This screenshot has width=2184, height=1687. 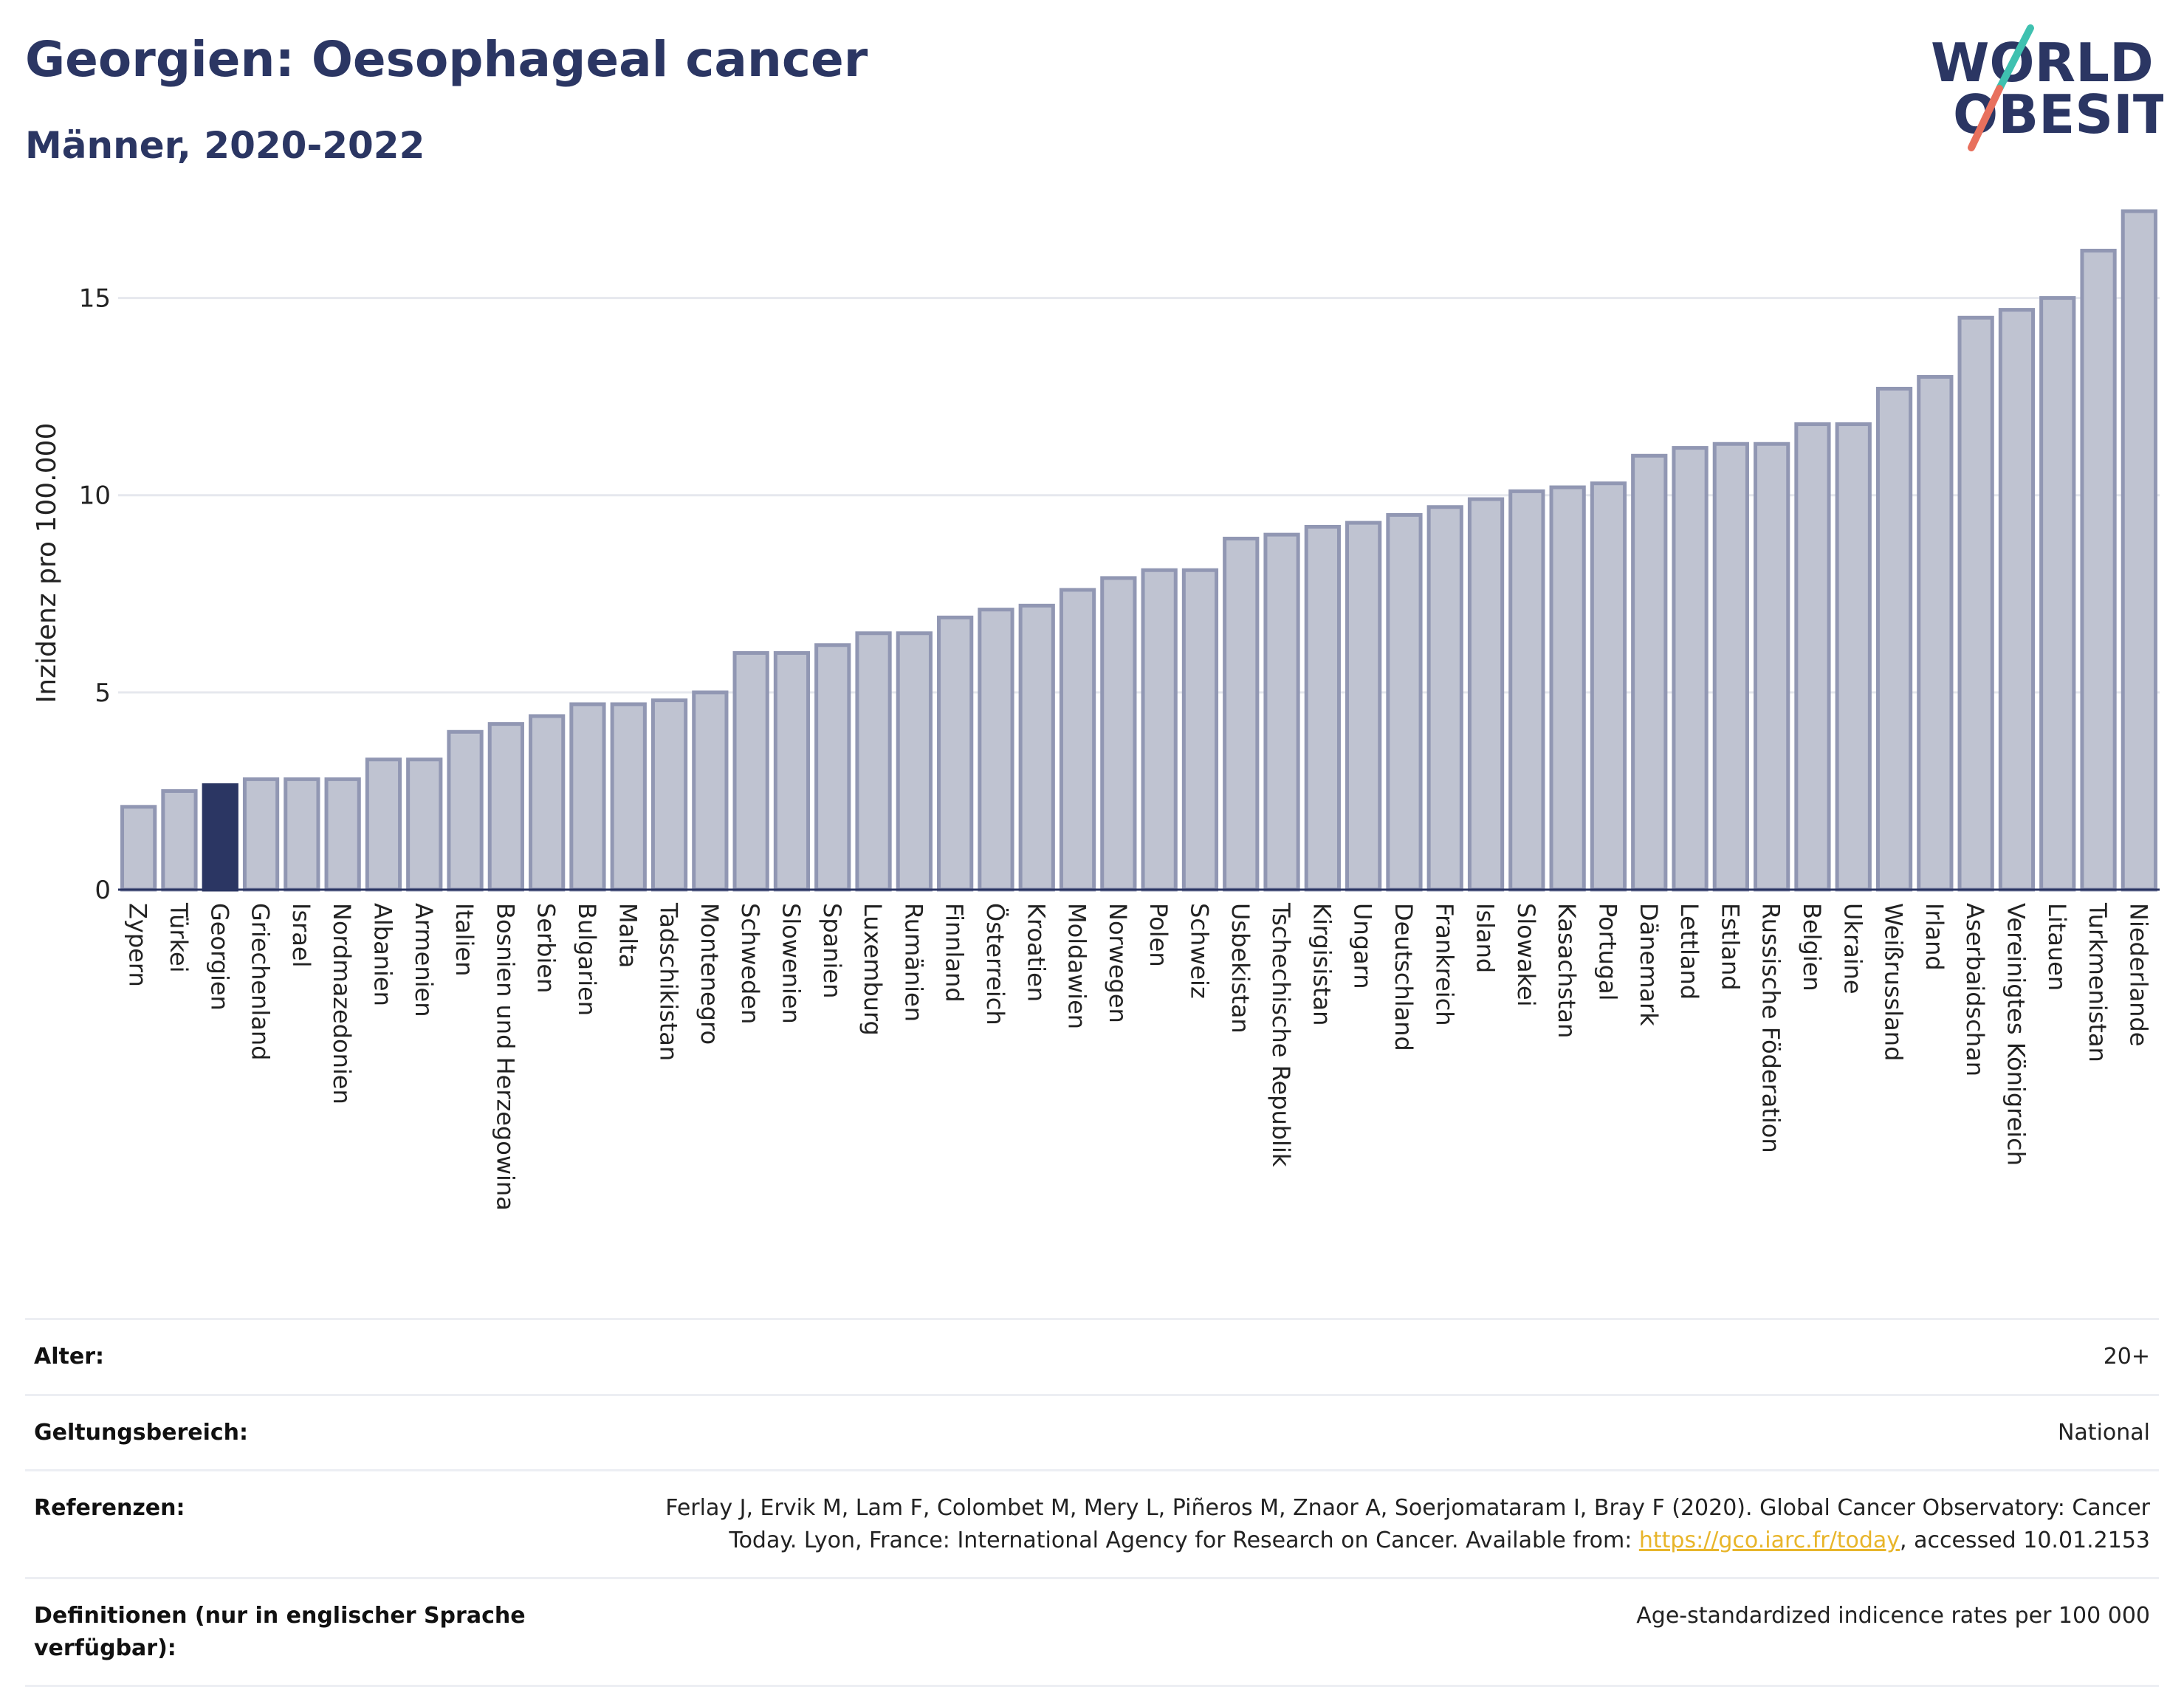 I want to click on x-tick-label: Luxemburg, so click(x=873, y=970).